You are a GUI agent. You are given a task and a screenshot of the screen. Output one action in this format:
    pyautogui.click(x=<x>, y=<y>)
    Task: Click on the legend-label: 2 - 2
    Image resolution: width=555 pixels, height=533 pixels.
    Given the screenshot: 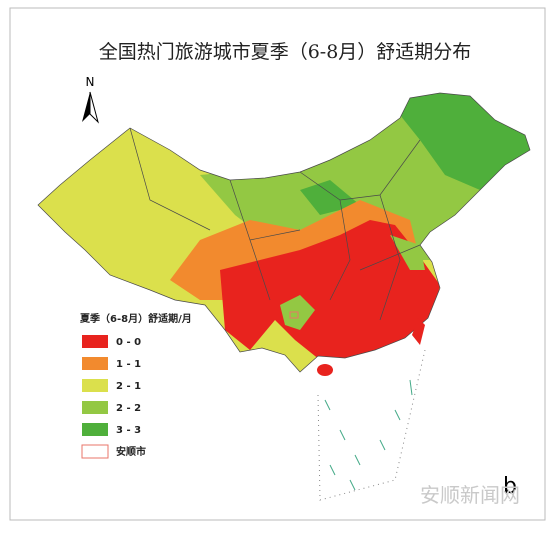 What is the action you would take?
    pyautogui.click(x=128, y=408)
    